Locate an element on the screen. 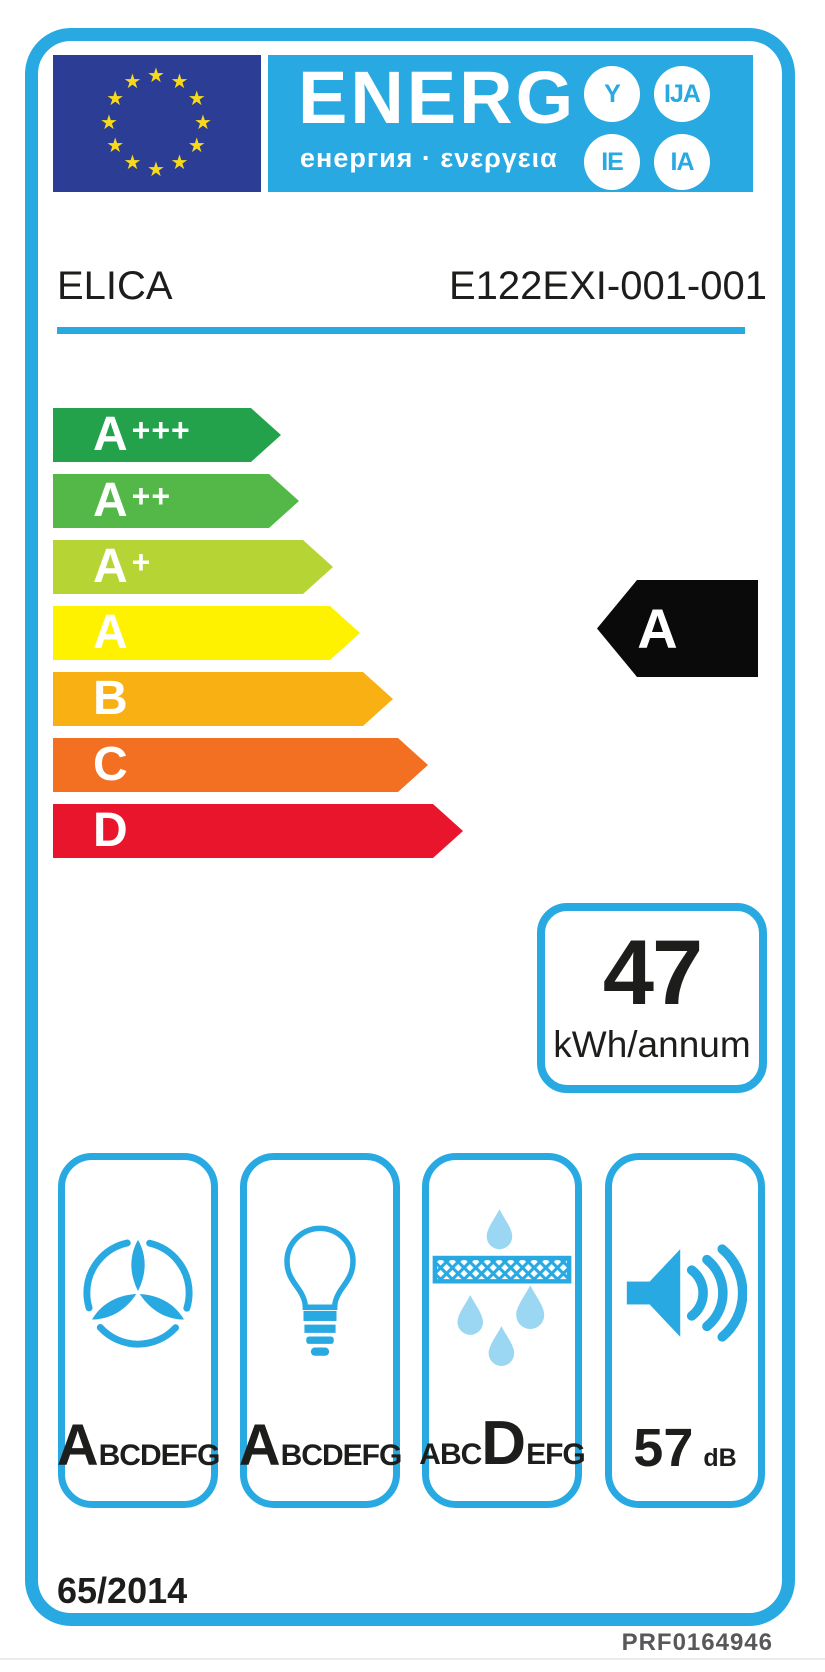  noise-level-text: 57 dB is located at coordinates (685, 1448).